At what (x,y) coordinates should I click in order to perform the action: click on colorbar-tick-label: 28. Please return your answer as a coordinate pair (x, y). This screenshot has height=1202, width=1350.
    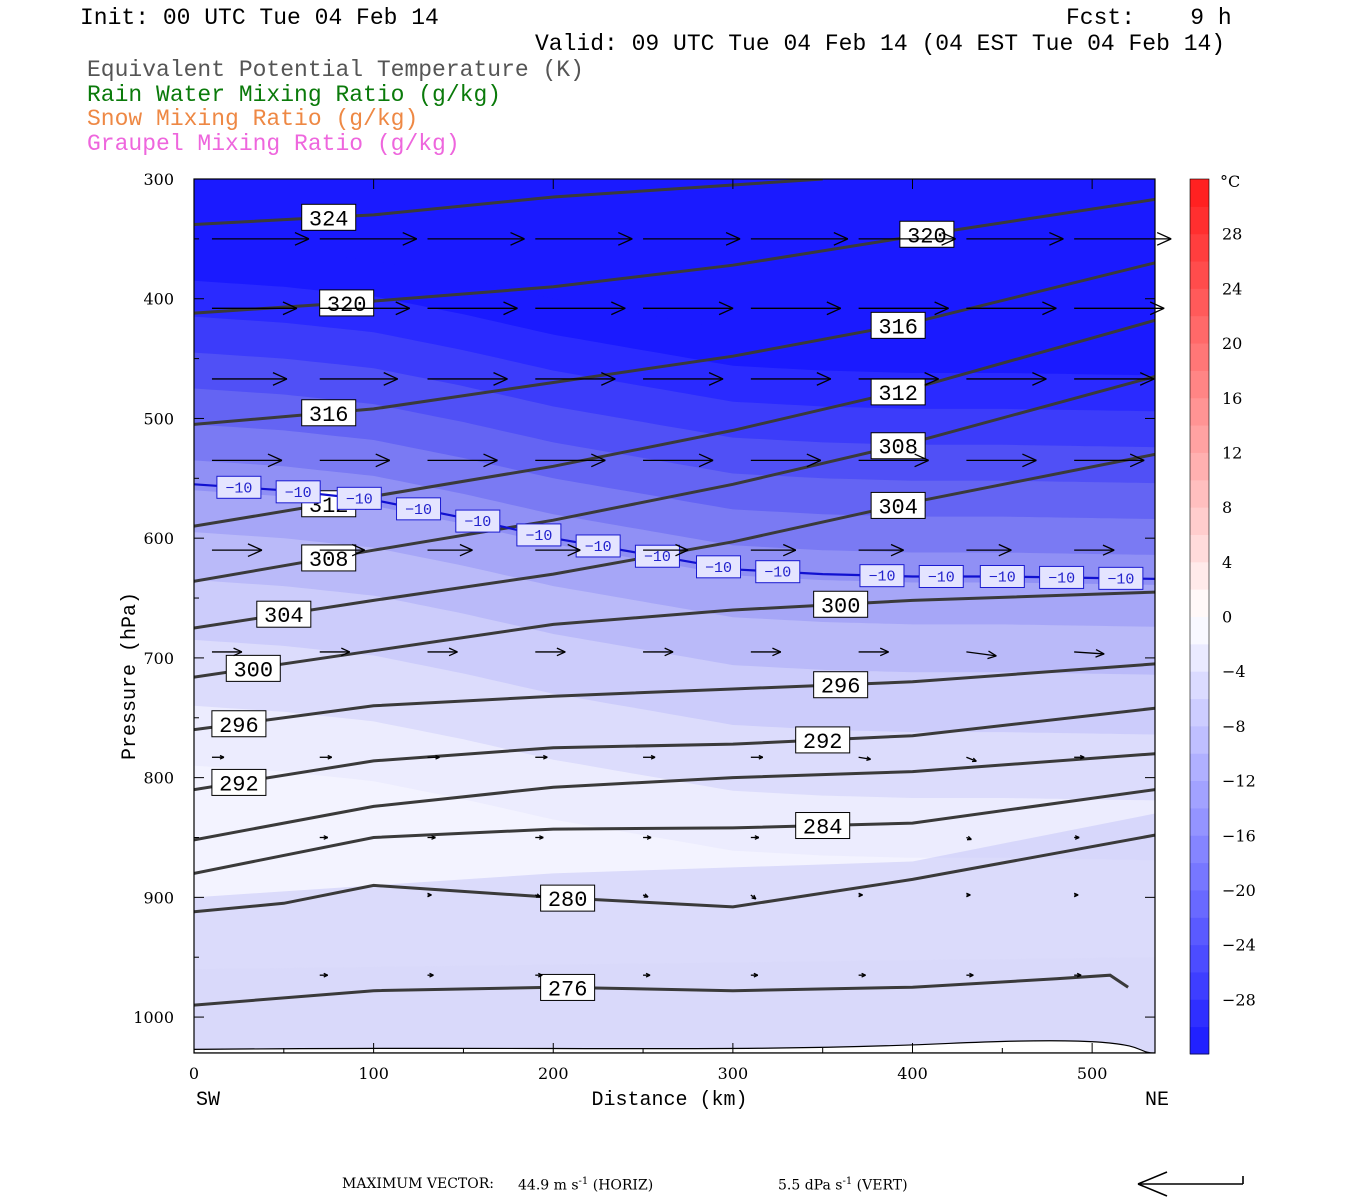
    Looking at the image, I should click on (1232, 234).